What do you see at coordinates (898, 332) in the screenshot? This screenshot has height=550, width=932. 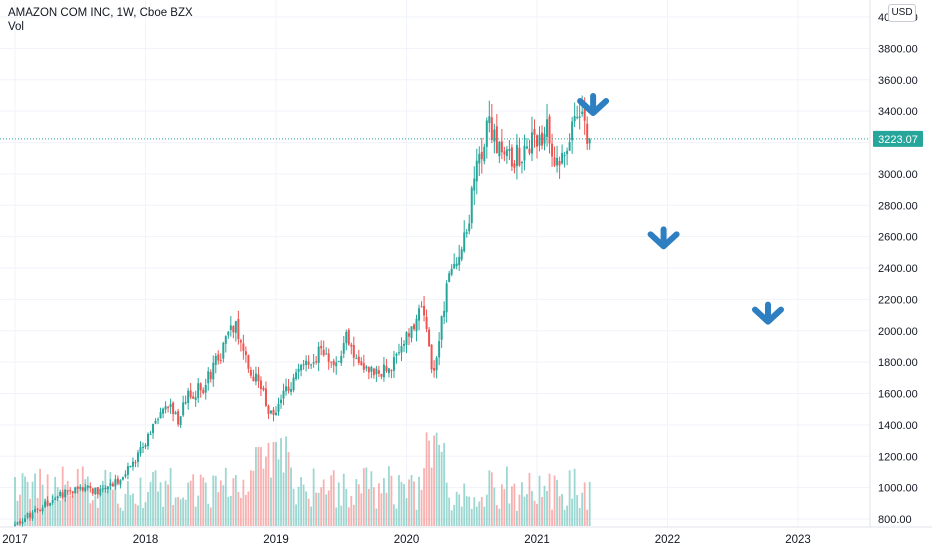 I see `y-tick-label: 2000.00` at bounding box center [898, 332].